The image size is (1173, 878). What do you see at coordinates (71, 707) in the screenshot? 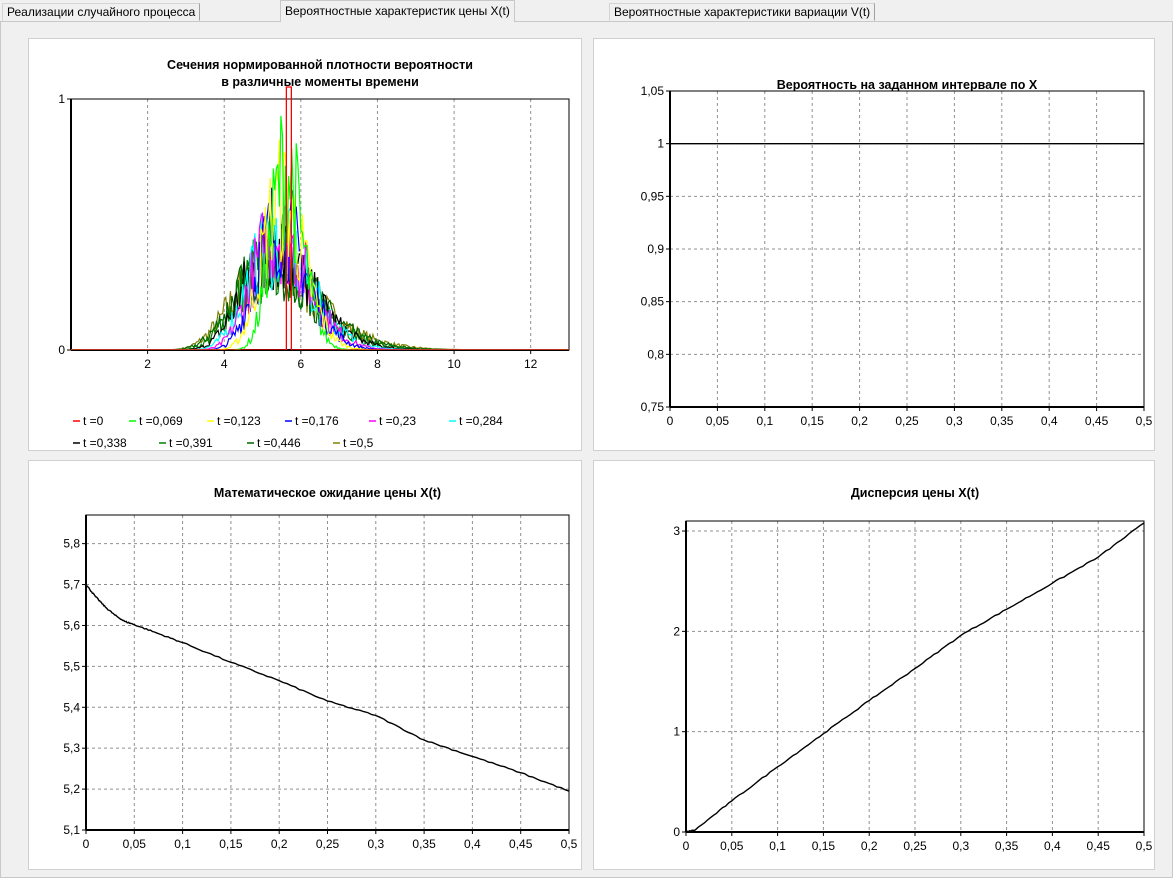
I see `y-tick-label: 5,4` at bounding box center [71, 707].